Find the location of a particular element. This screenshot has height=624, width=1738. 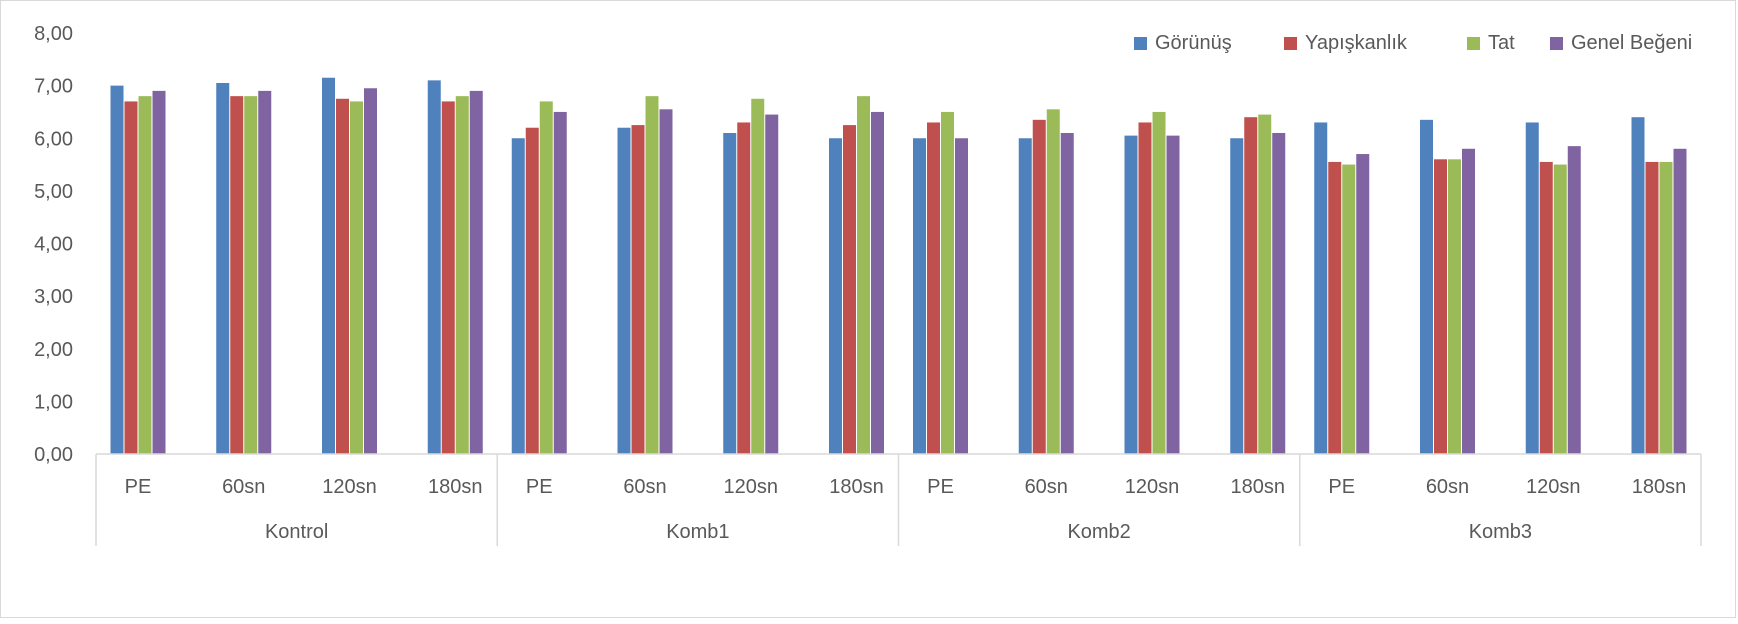

group-label: Komb2 is located at coordinates (1098, 532).